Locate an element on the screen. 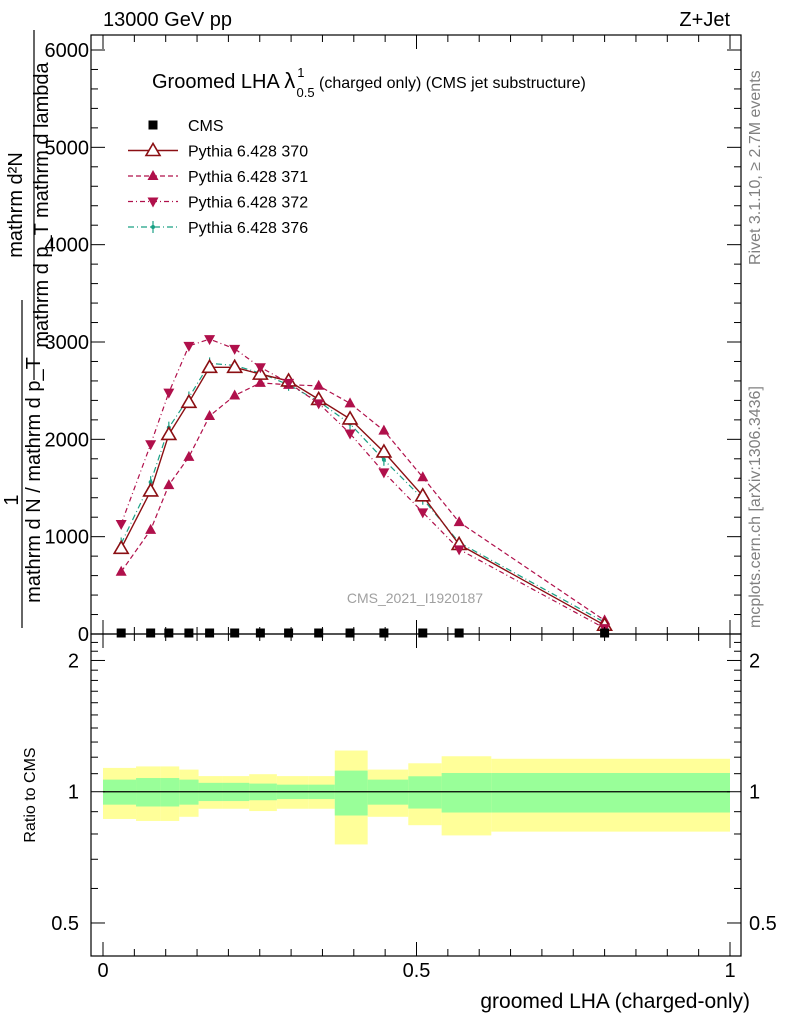 The image size is (786, 1024). legend-item: Pythia 6.428 376 is located at coordinates (218, 228).